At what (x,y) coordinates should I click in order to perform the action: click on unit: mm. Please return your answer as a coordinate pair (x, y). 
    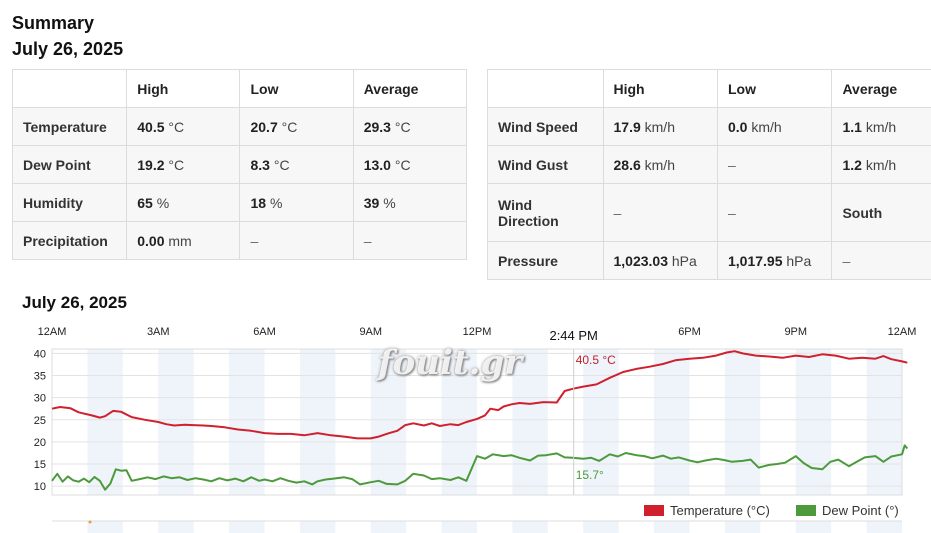
    Looking at the image, I should click on (180, 240).